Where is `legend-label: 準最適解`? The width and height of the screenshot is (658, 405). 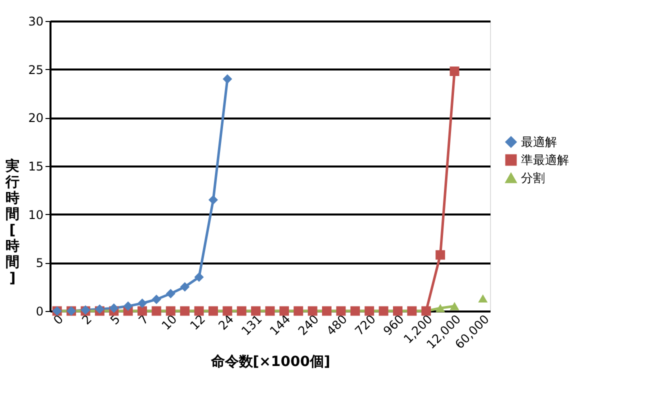
legend-label: 準最適解 is located at coordinates (545, 160).